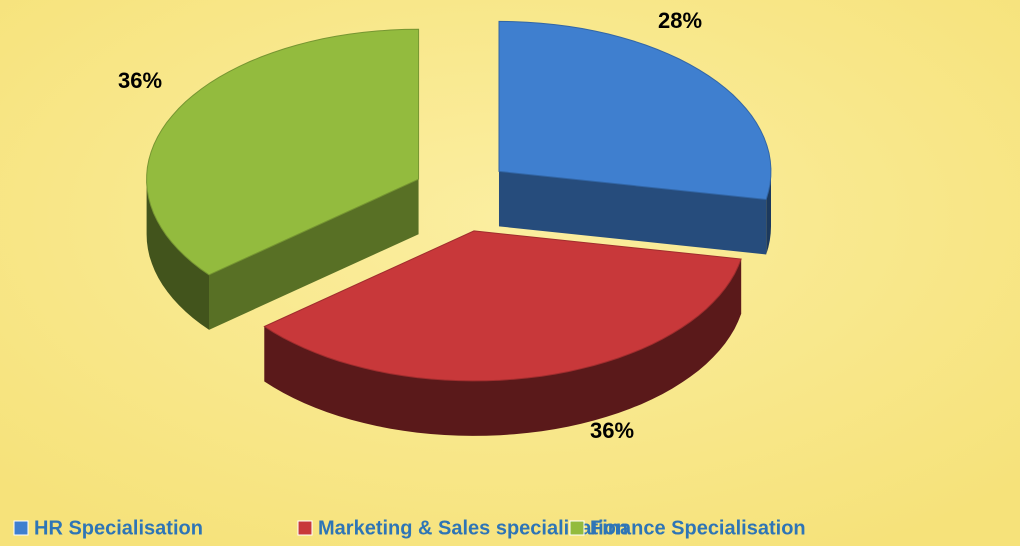 This screenshot has width=1020, height=546. Describe the element at coordinates (698, 528) in the screenshot. I see `legend-label: Finance Specialisation` at that location.